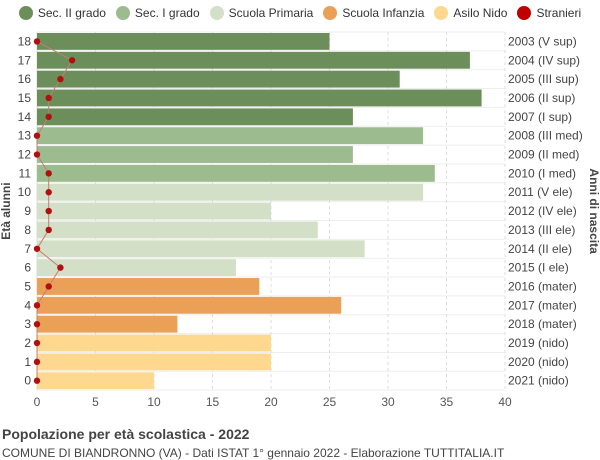 This screenshot has height=460, width=600. I want to click on x-tick-label: 30, so click(388, 402).